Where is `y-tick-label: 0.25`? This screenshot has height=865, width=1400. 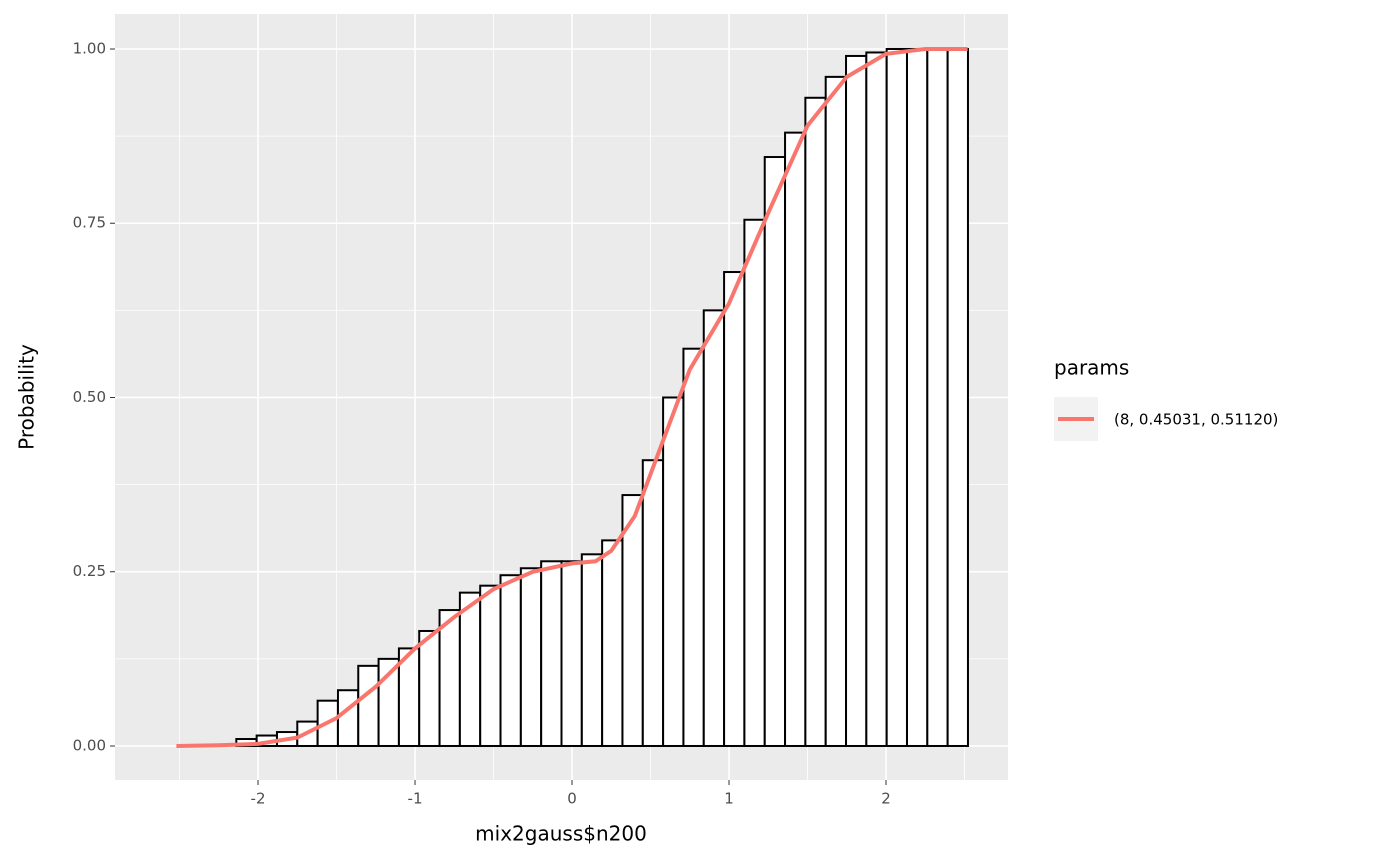
y-tick-label: 0.25 is located at coordinates (89, 571).